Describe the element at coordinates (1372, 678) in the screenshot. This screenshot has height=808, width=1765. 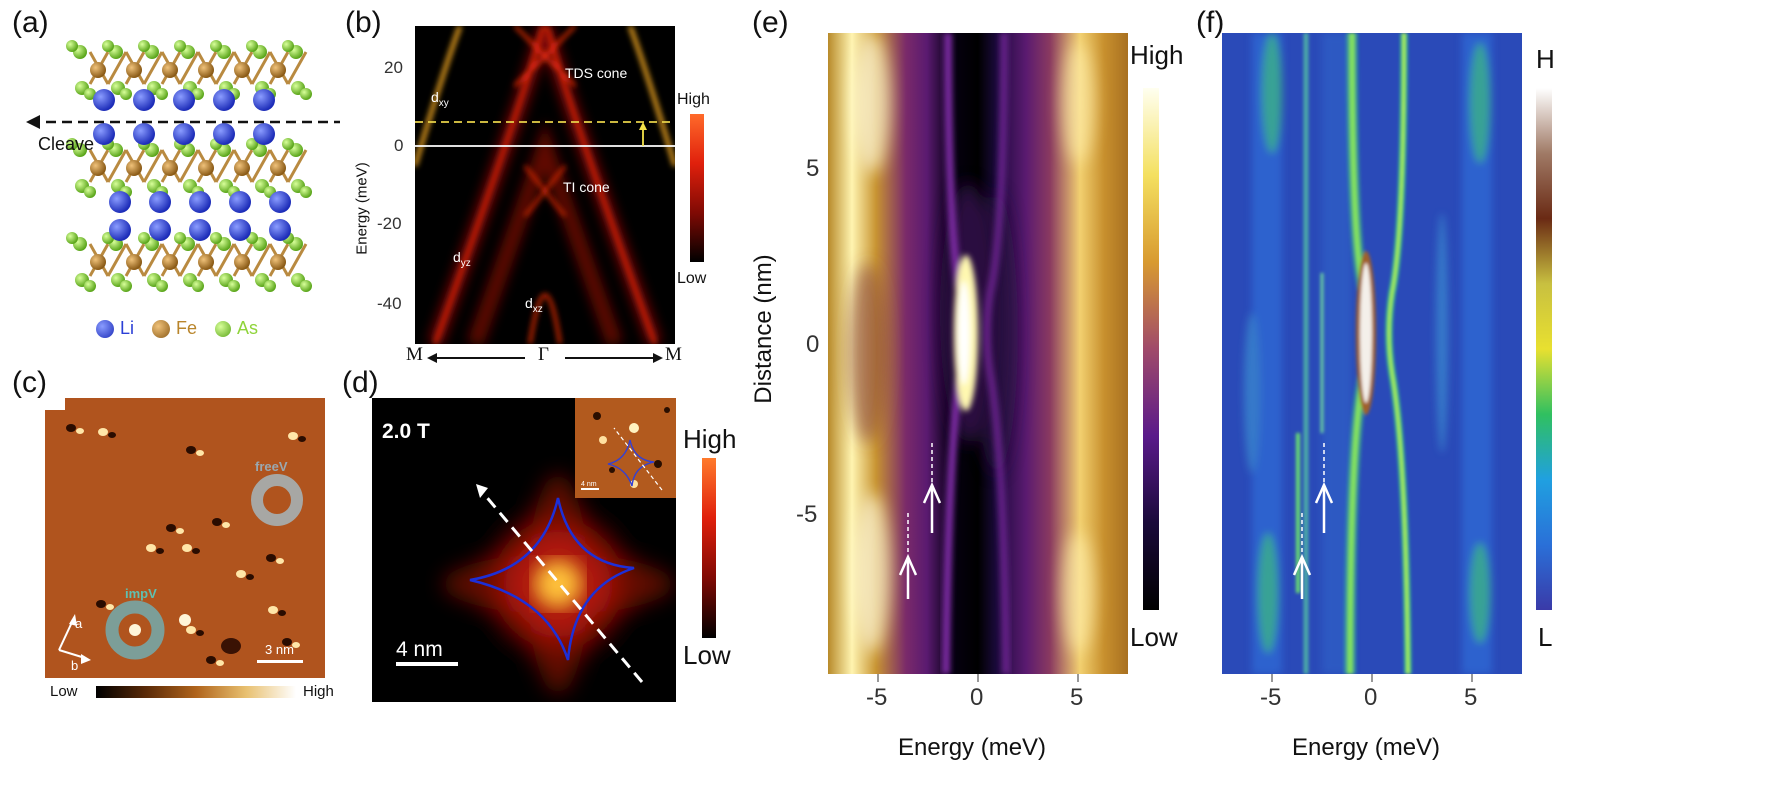
I see `panel-f-xticks` at that location.